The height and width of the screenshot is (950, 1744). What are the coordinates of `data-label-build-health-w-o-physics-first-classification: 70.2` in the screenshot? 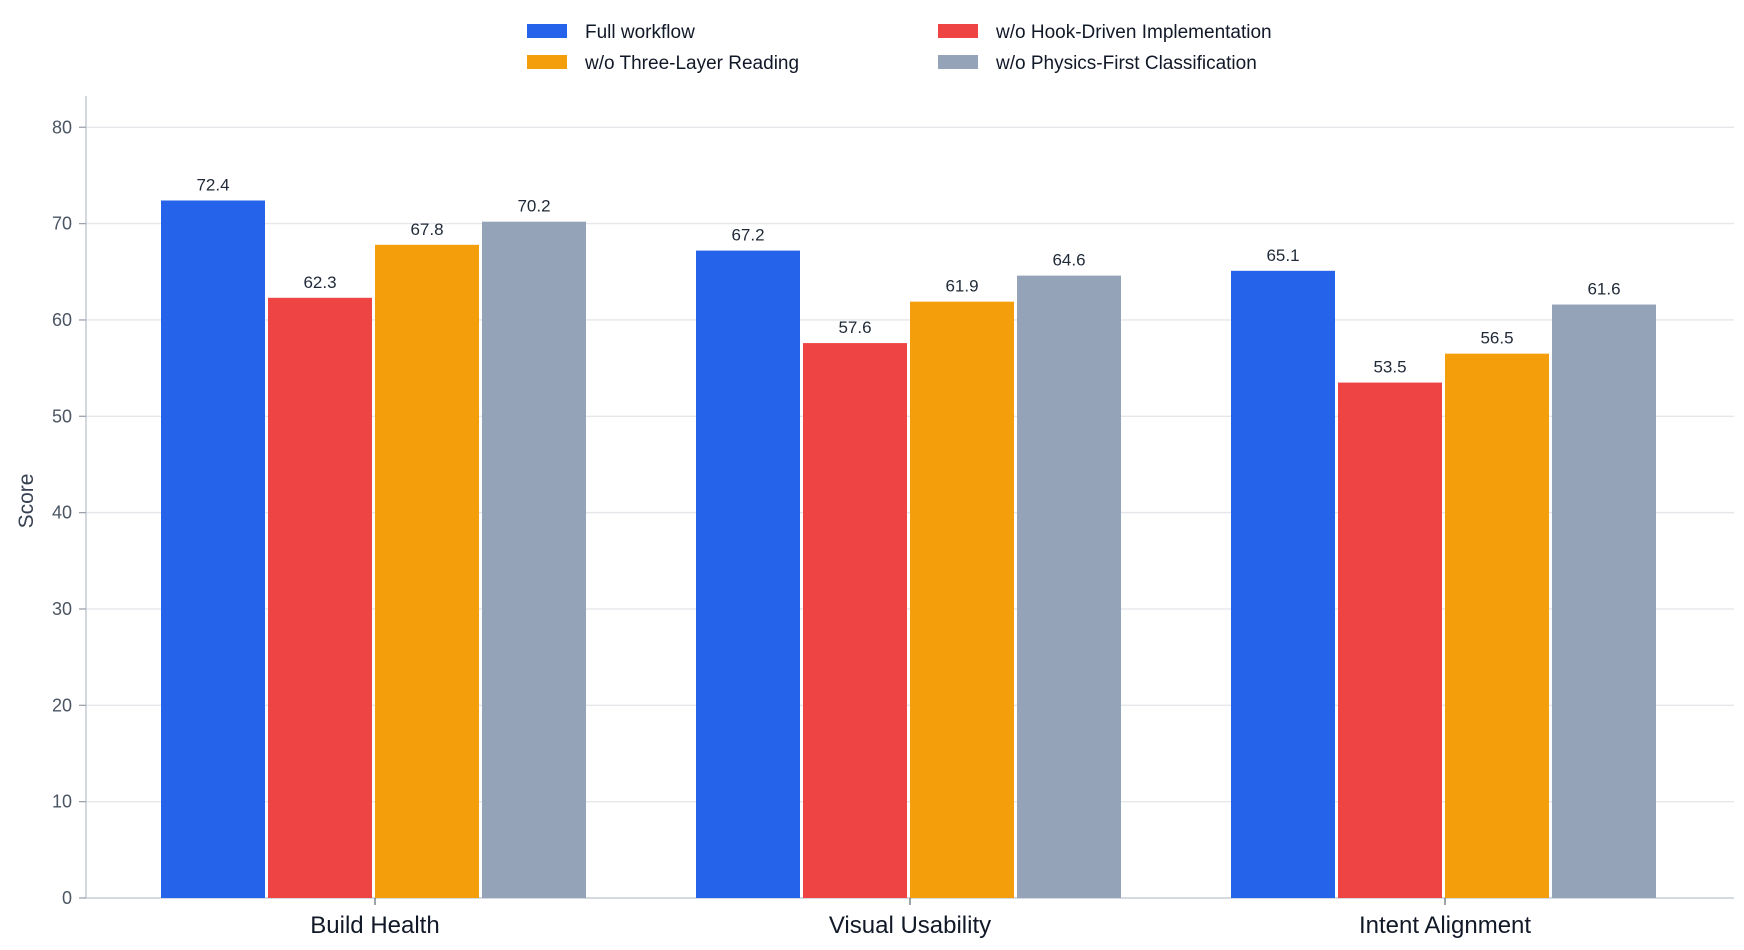 It's located at (533, 206).